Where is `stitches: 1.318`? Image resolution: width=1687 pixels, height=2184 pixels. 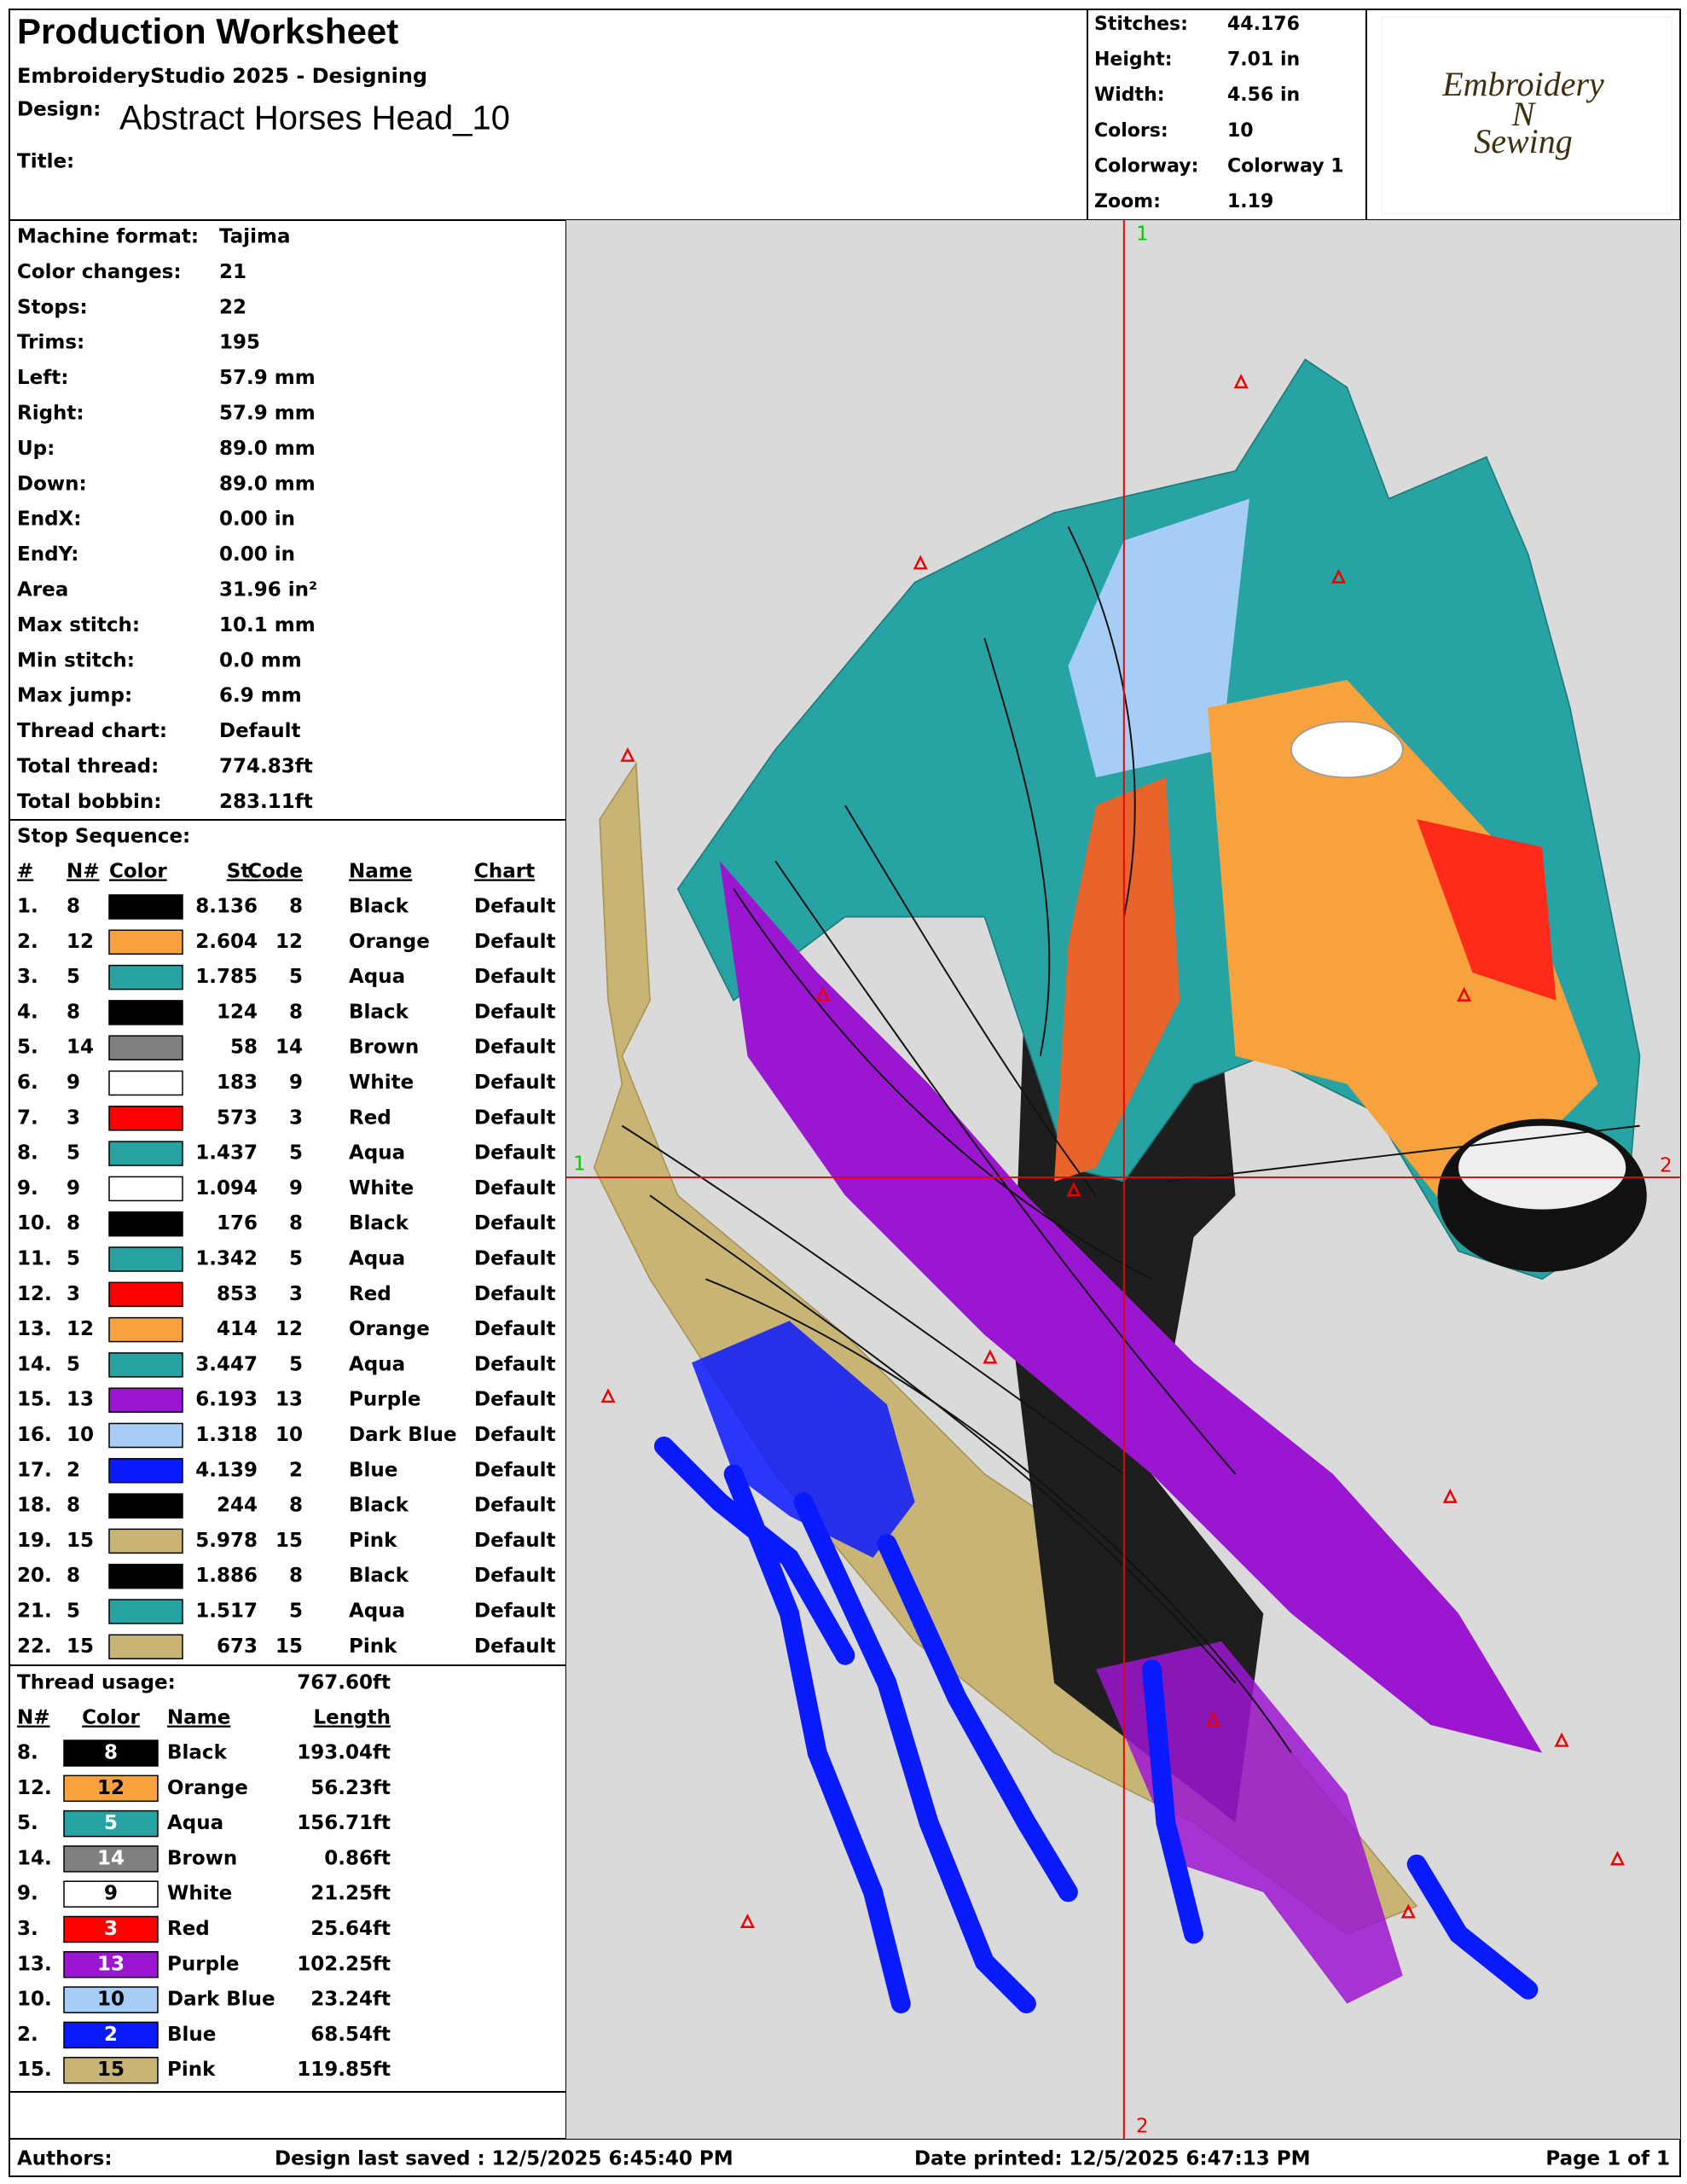 stitches: 1.318 is located at coordinates (226, 1435).